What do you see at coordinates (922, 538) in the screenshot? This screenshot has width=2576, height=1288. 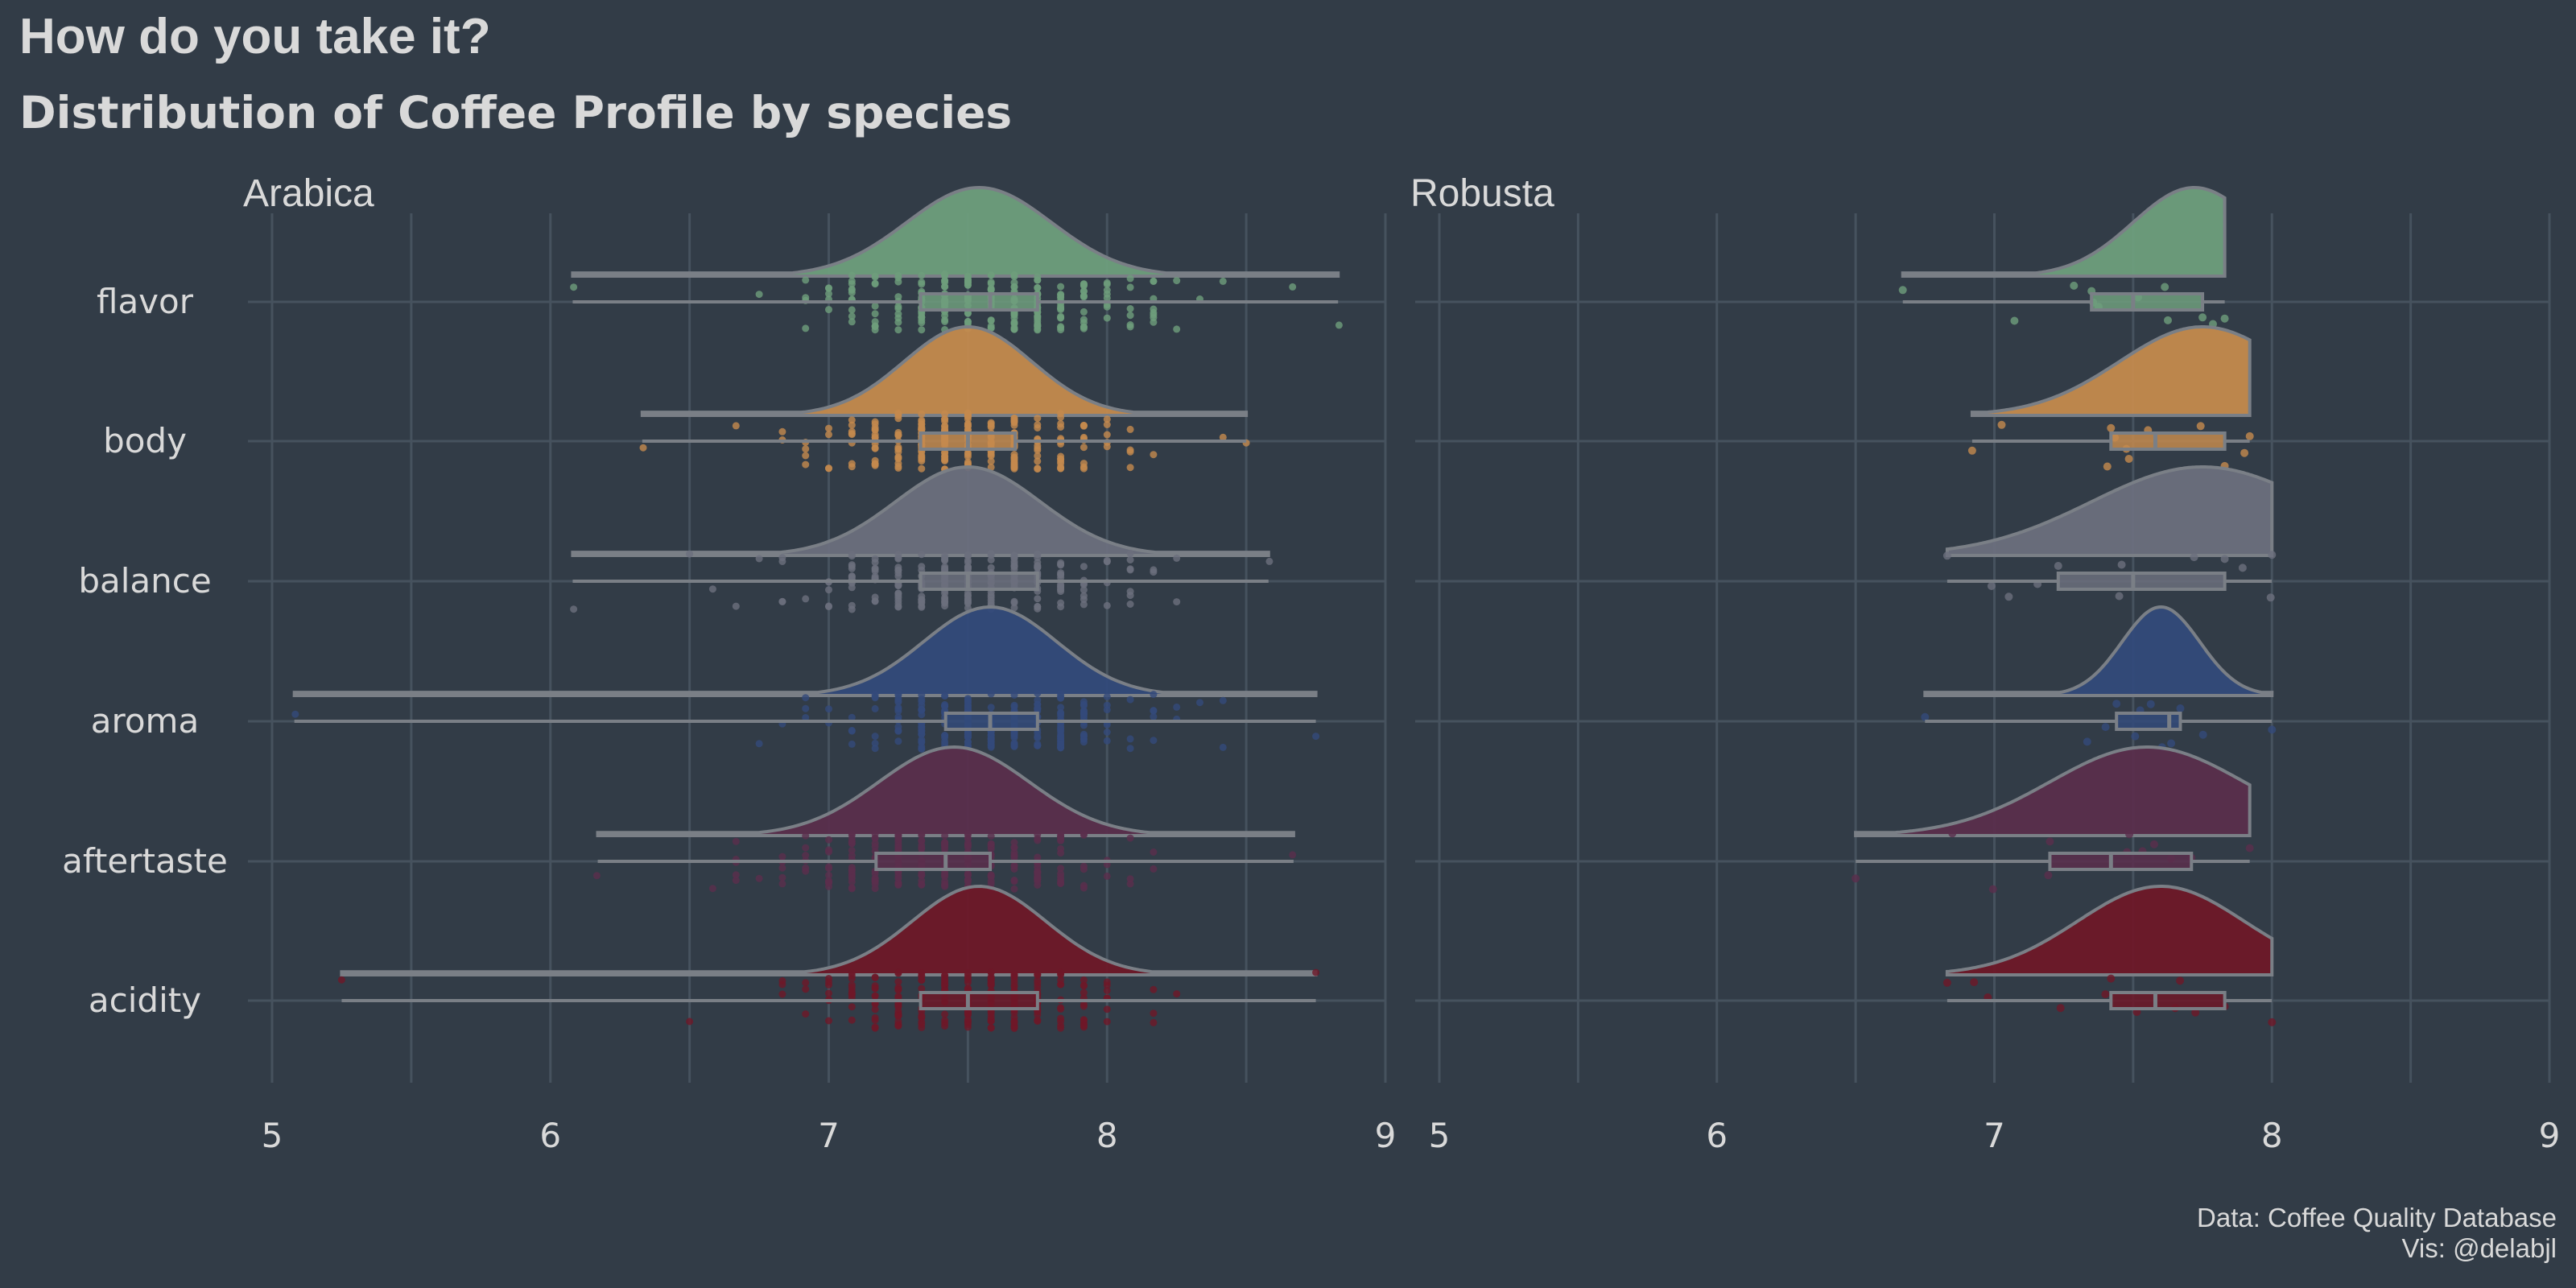 I see `series-balance` at bounding box center [922, 538].